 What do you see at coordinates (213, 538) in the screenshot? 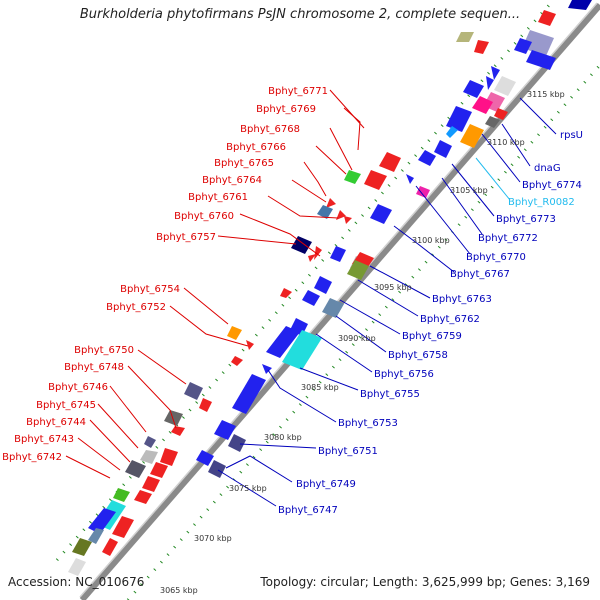
I see `kbp-tick-label: 3070 kbp` at bounding box center [213, 538].